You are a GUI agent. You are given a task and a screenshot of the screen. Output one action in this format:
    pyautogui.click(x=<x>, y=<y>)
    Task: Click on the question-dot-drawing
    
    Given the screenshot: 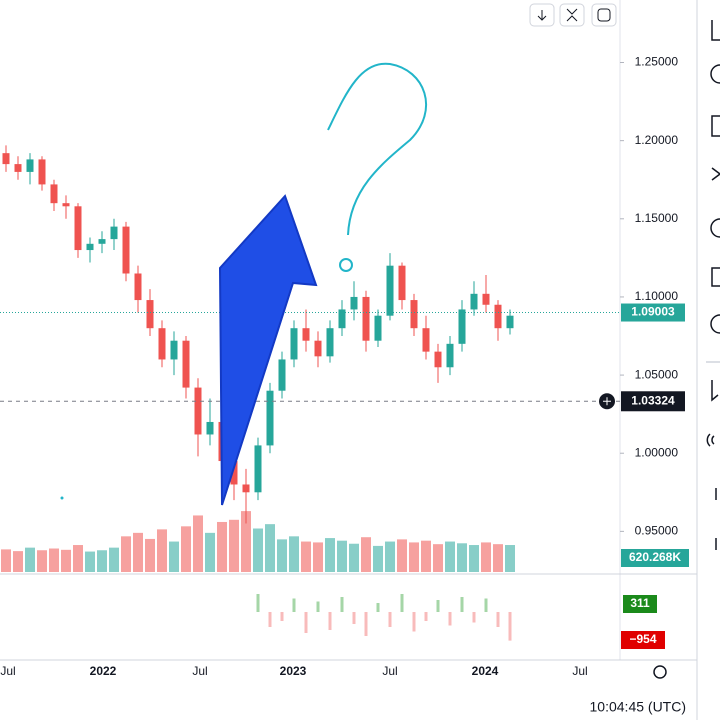 What is the action you would take?
    pyautogui.click(x=346, y=265)
    